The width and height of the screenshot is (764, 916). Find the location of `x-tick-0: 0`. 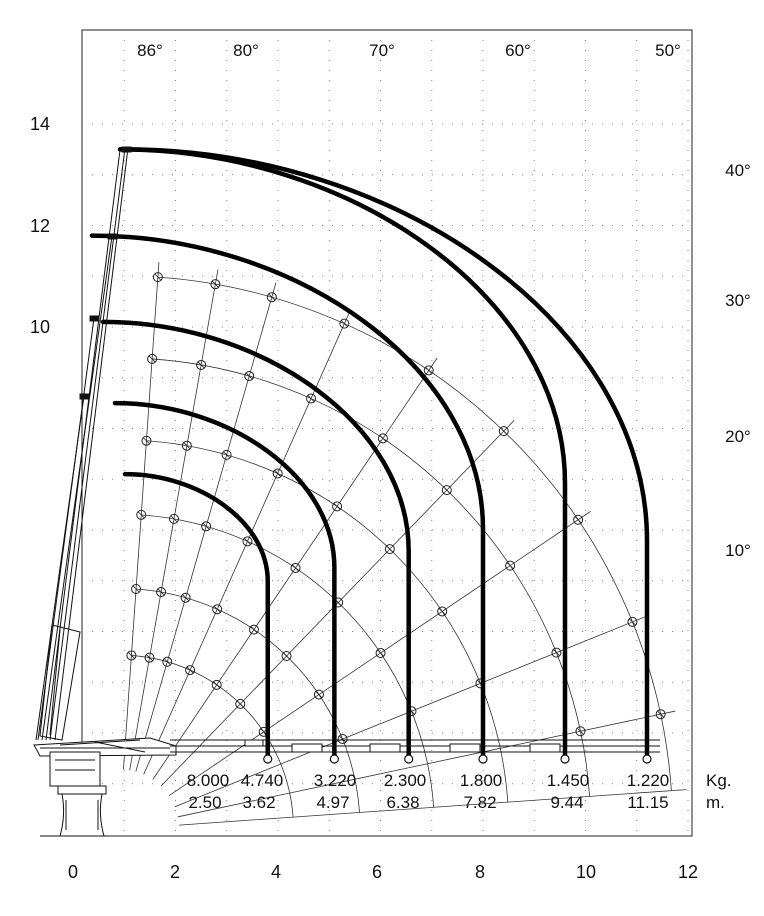

x-tick-0: 0 is located at coordinates (73, 872).